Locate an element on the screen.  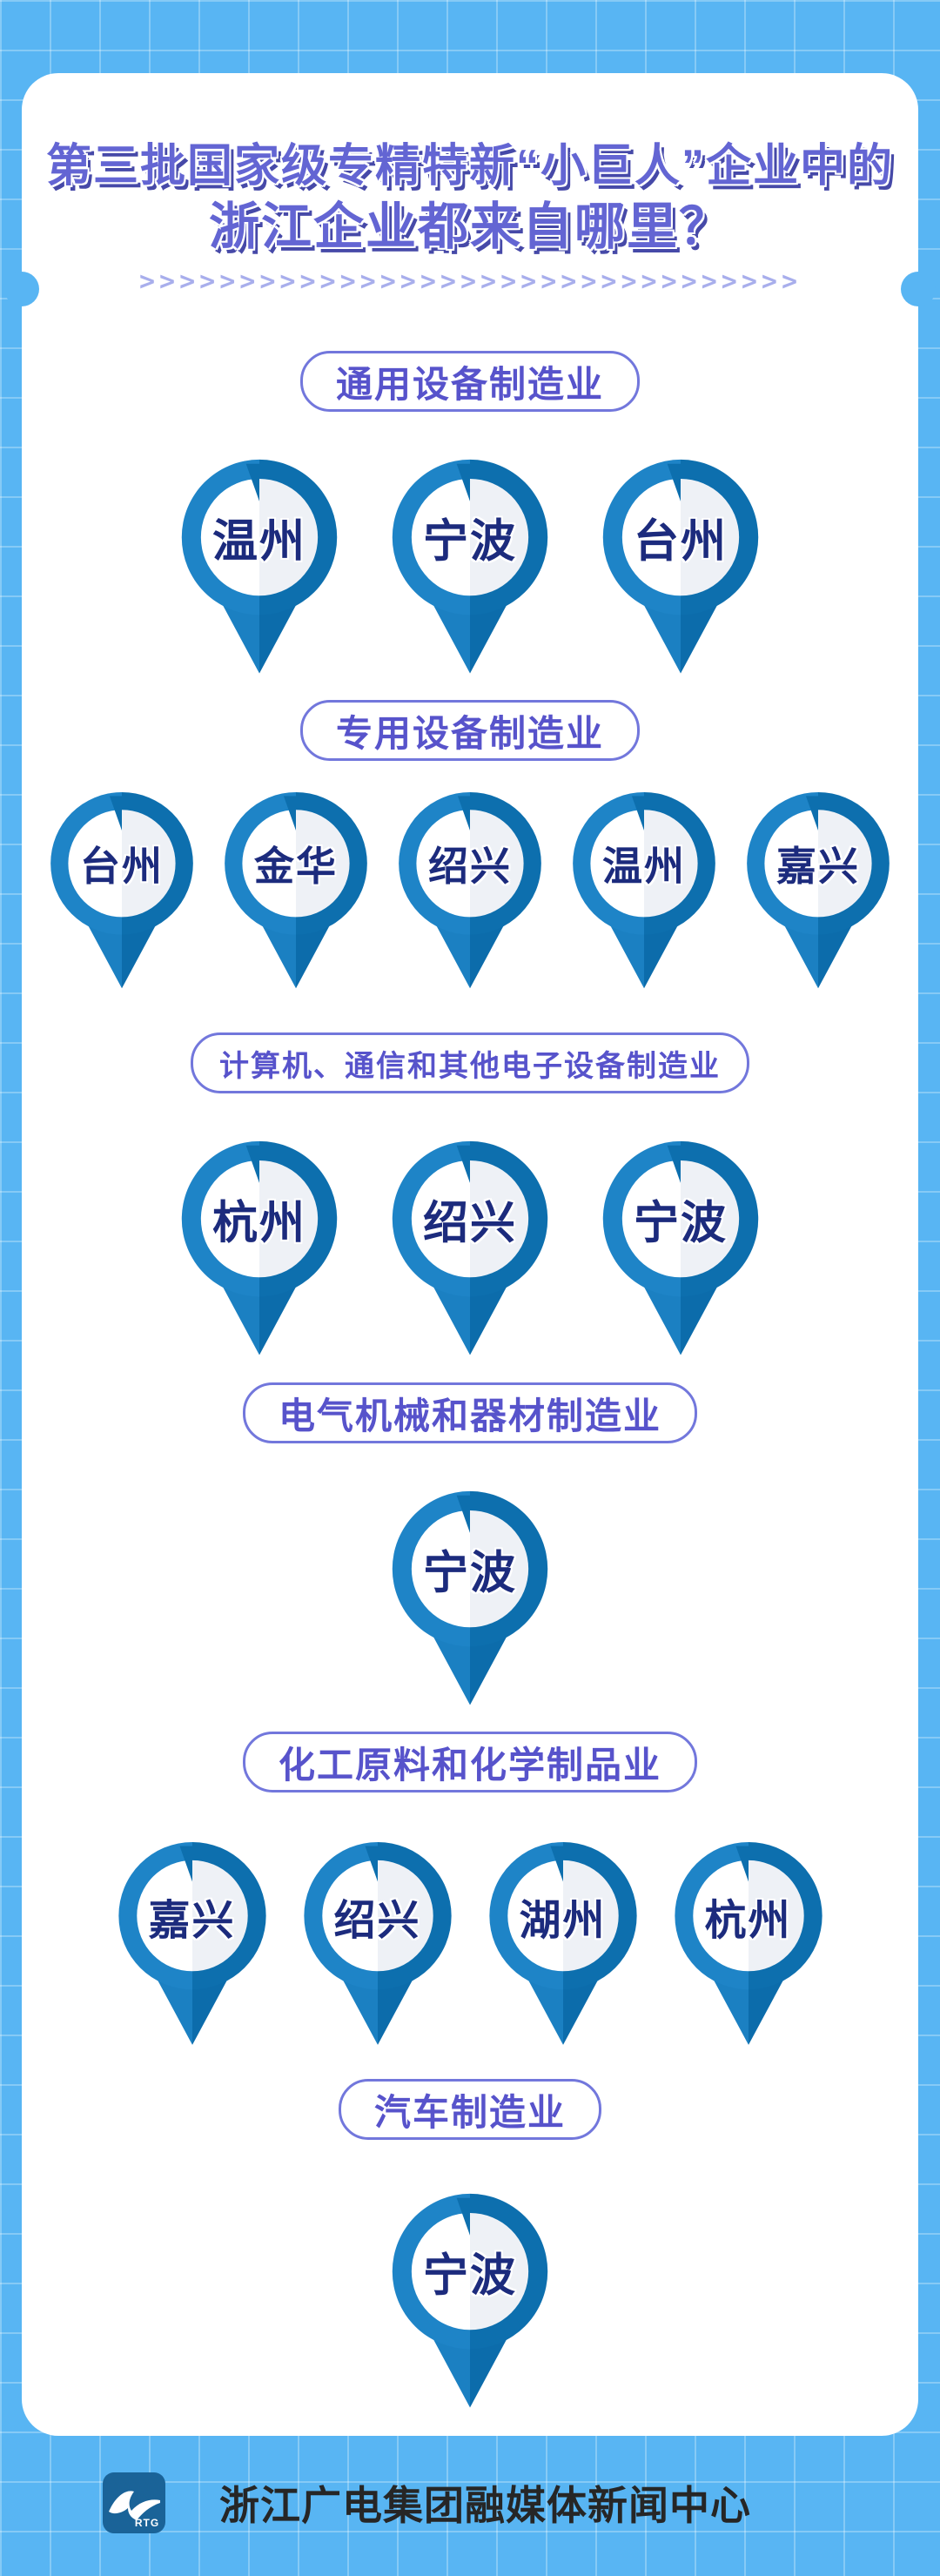
map-pin: 金华 is located at coordinates (296, 894).